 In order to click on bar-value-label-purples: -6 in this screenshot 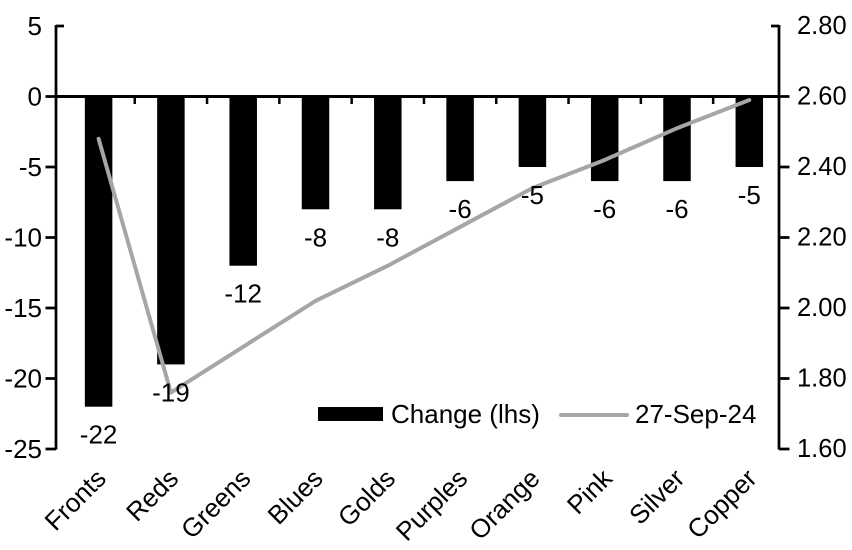, I will do `click(460, 209)`.